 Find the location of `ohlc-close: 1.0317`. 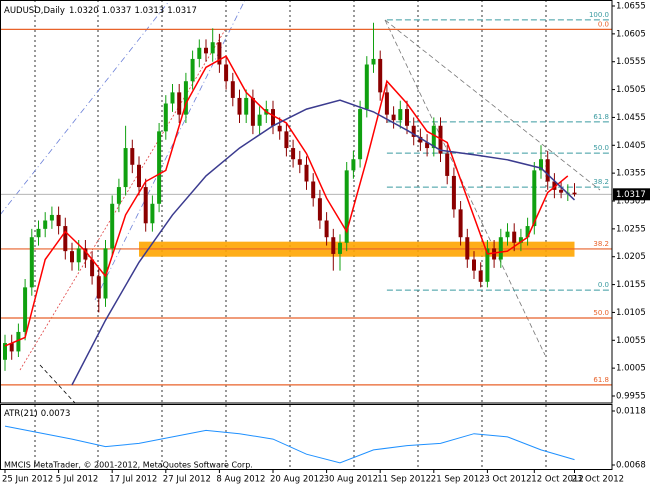

ohlc-close: 1.0317 is located at coordinates (182, 11).